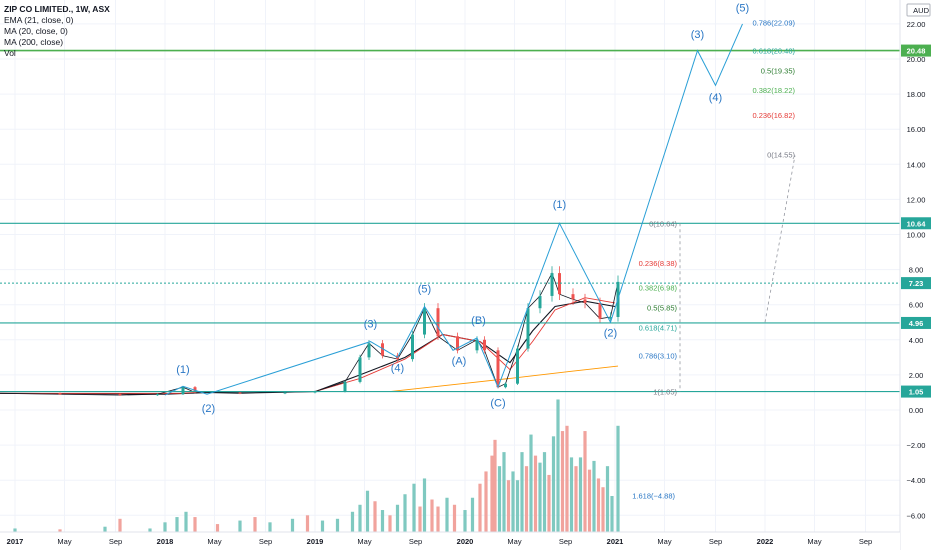 This screenshot has width=932, height=550. Describe the element at coordinates (778, 70) in the screenshot. I see `fib-ext-label-2: 0.5(19.35)` at that location.